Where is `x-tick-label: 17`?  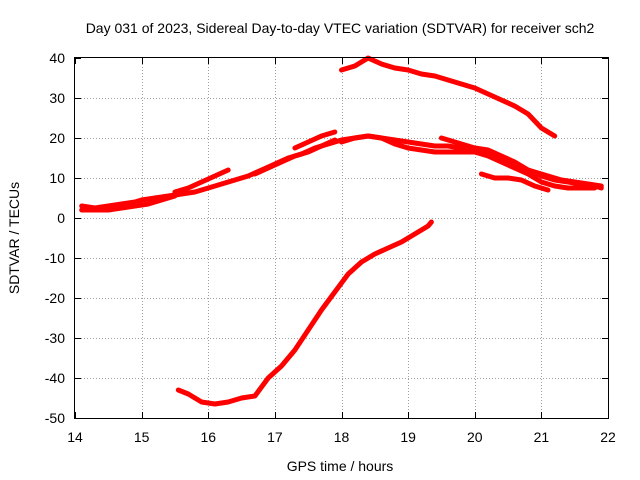
x-tick-label: 17 is located at coordinates (275, 437).